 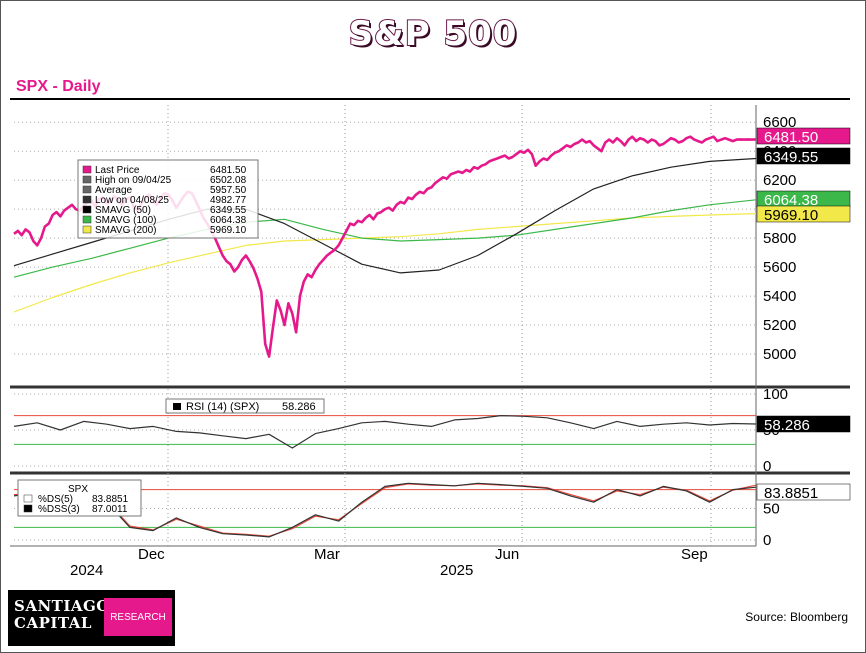 What do you see at coordinates (779, 325) in the screenshot?
I see `y-tick-label: 5200` at bounding box center [779, 325].